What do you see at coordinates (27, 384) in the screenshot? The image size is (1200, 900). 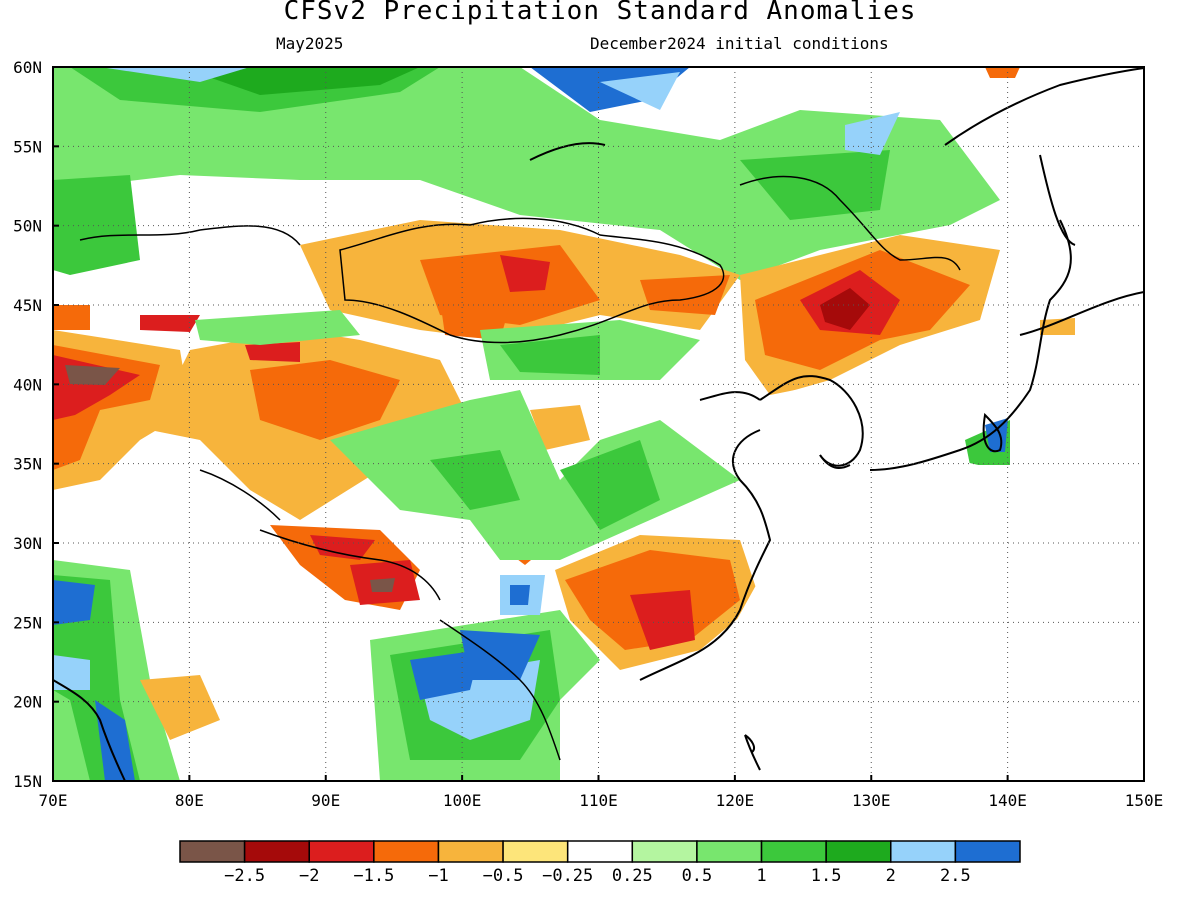 I see `lat-tick-label: 40N` at bounding box center [27, 384].